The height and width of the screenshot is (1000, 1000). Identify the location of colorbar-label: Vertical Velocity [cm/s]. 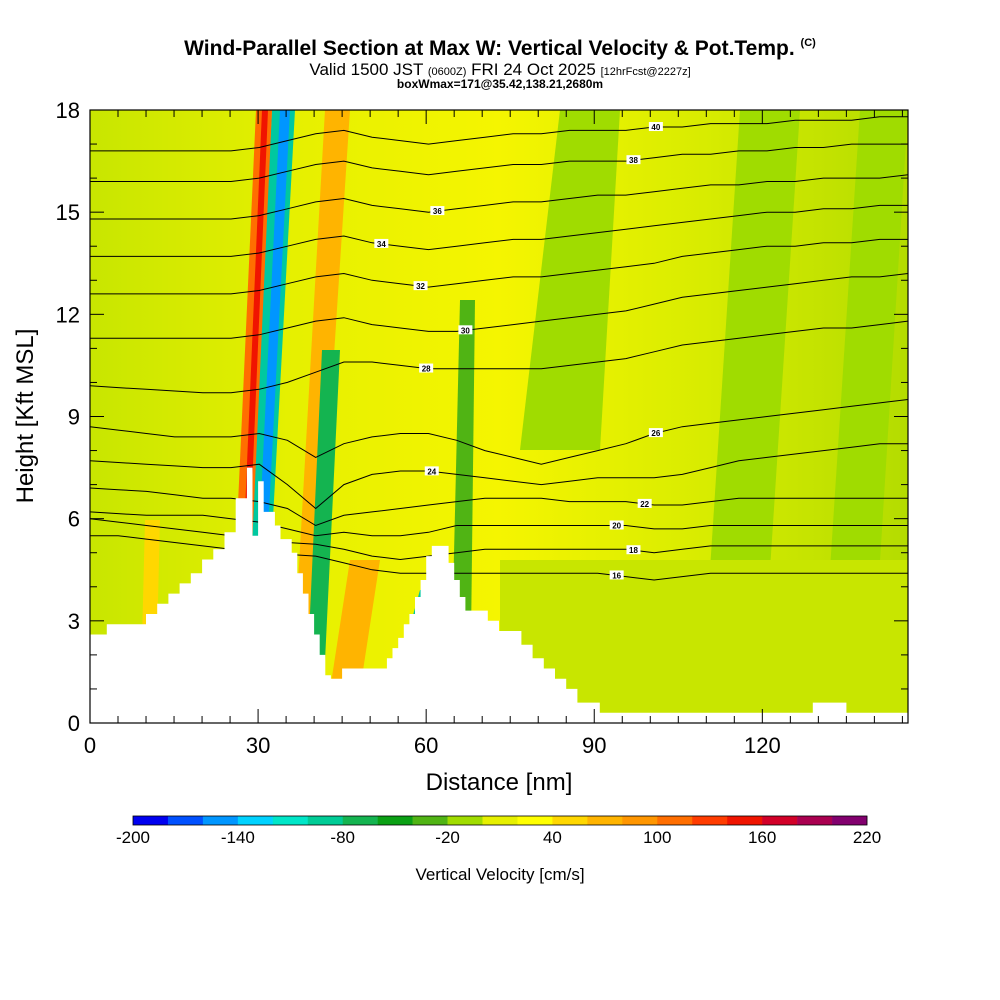
(499, 874).